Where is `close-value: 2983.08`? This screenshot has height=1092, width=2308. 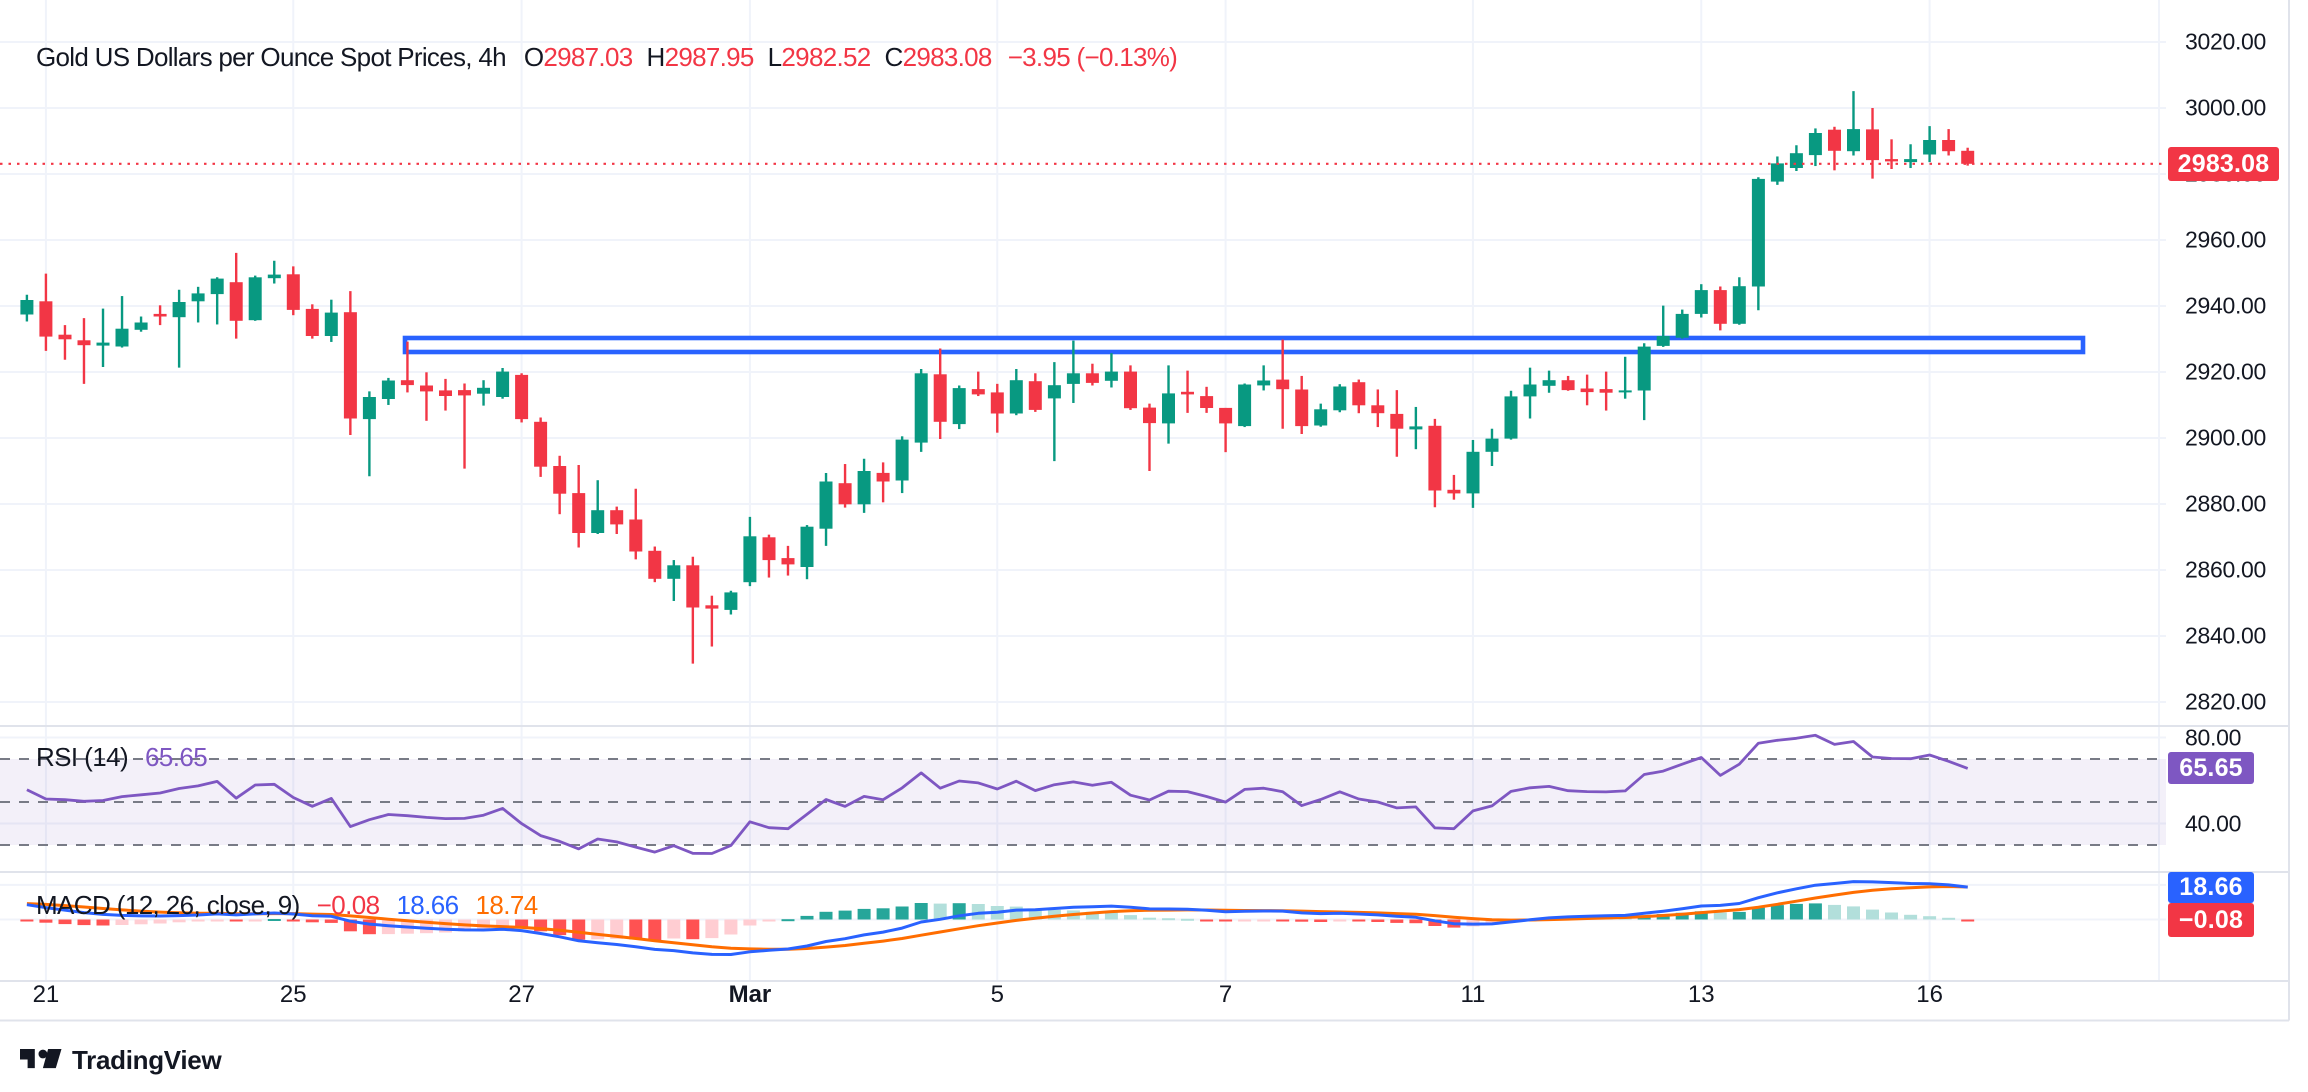 close-value: 2983.08 is located at coordinates (947, 57).